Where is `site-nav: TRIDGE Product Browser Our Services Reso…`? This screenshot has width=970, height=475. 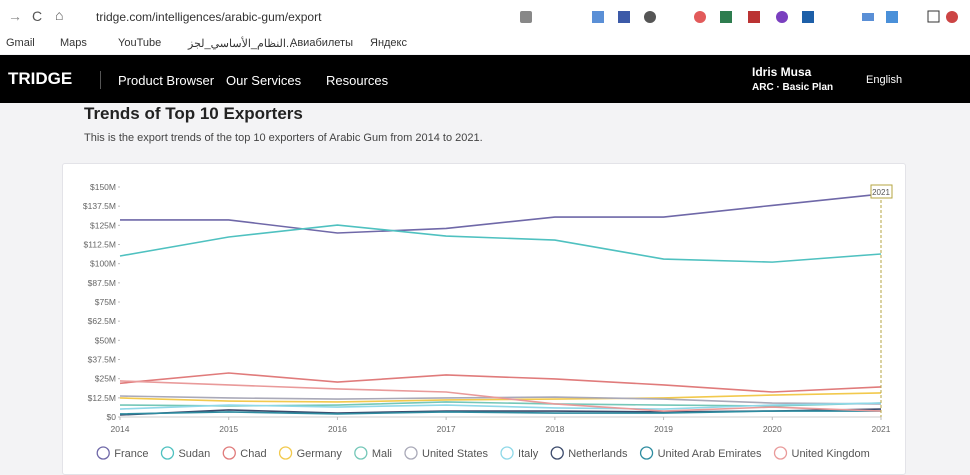 site-nav: TRIDGE Product Browser Our Services Reso… is located at coordinates (485, 79).